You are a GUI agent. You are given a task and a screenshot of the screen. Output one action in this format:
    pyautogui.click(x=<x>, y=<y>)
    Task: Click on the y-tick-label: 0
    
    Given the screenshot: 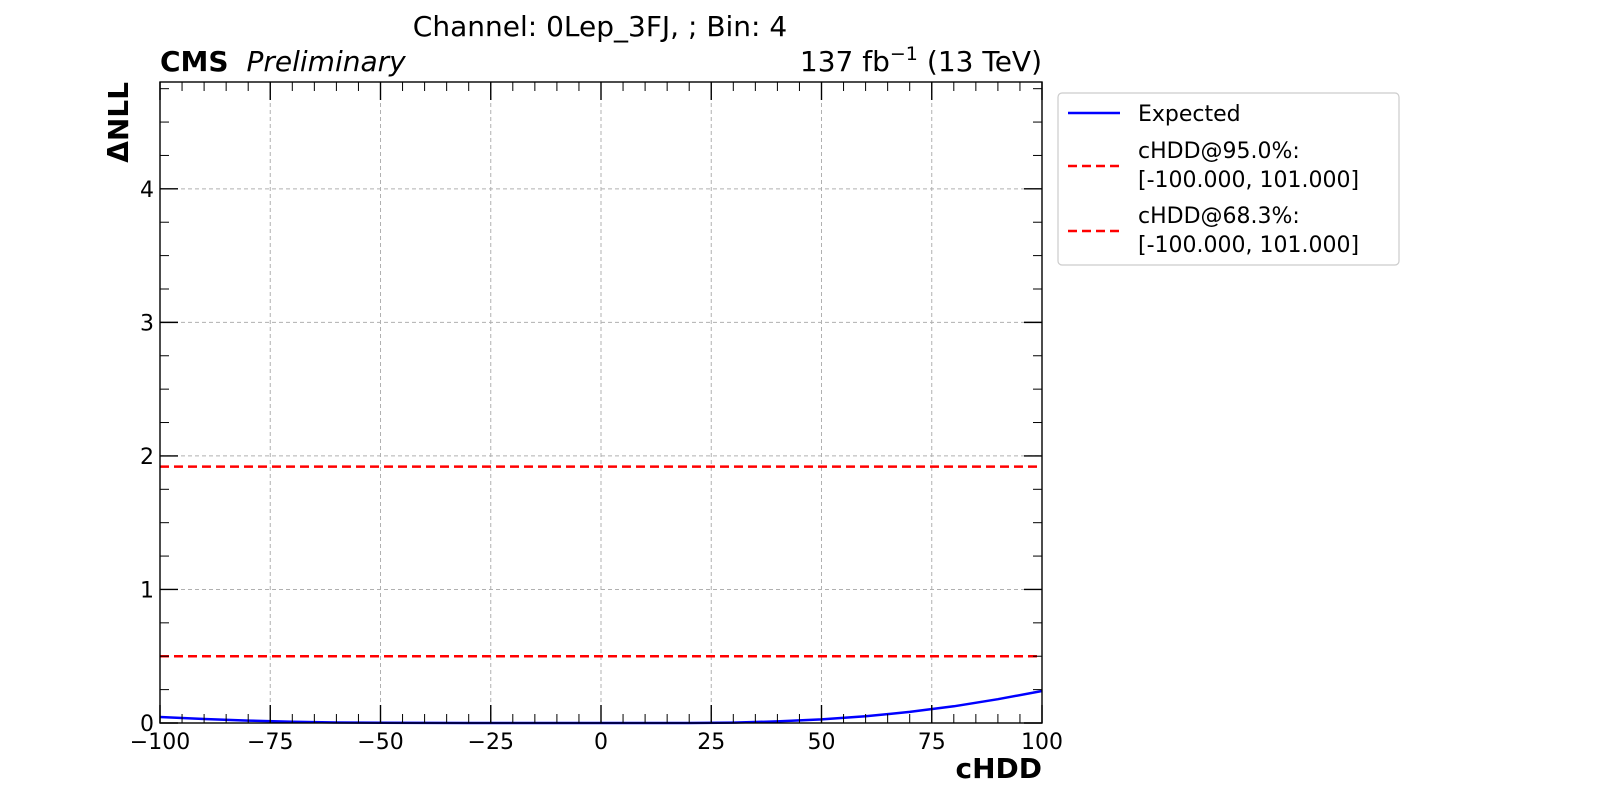 What is the action you would take?
    pyautogui.click(x=147, y=724)
    